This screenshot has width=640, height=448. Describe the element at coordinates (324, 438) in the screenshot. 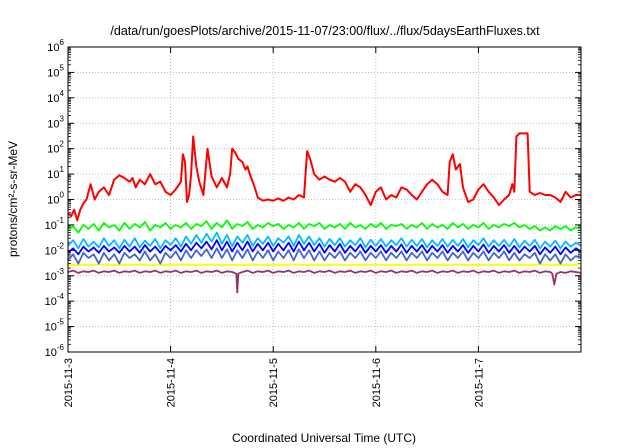

I see `x-axis-label: Coordinated Universal Time (UTC)` at that location.